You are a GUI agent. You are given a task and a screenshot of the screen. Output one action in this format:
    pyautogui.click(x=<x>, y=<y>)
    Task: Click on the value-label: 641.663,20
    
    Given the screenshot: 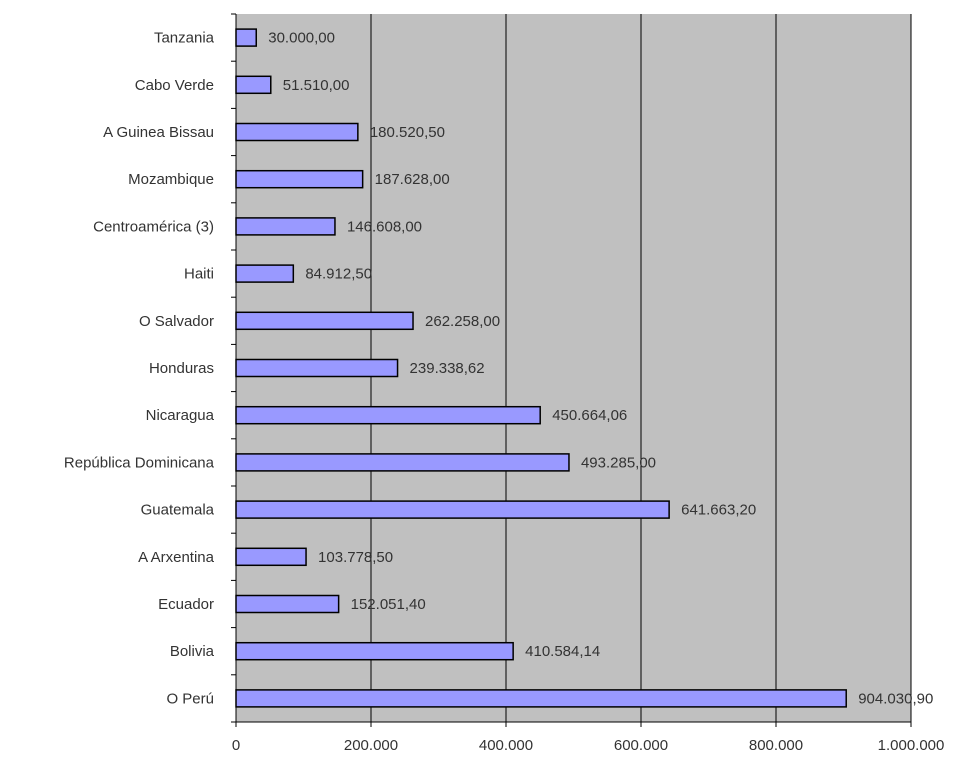 What is the action you would take?
    pyautogui.click(x=718, y=510)
    